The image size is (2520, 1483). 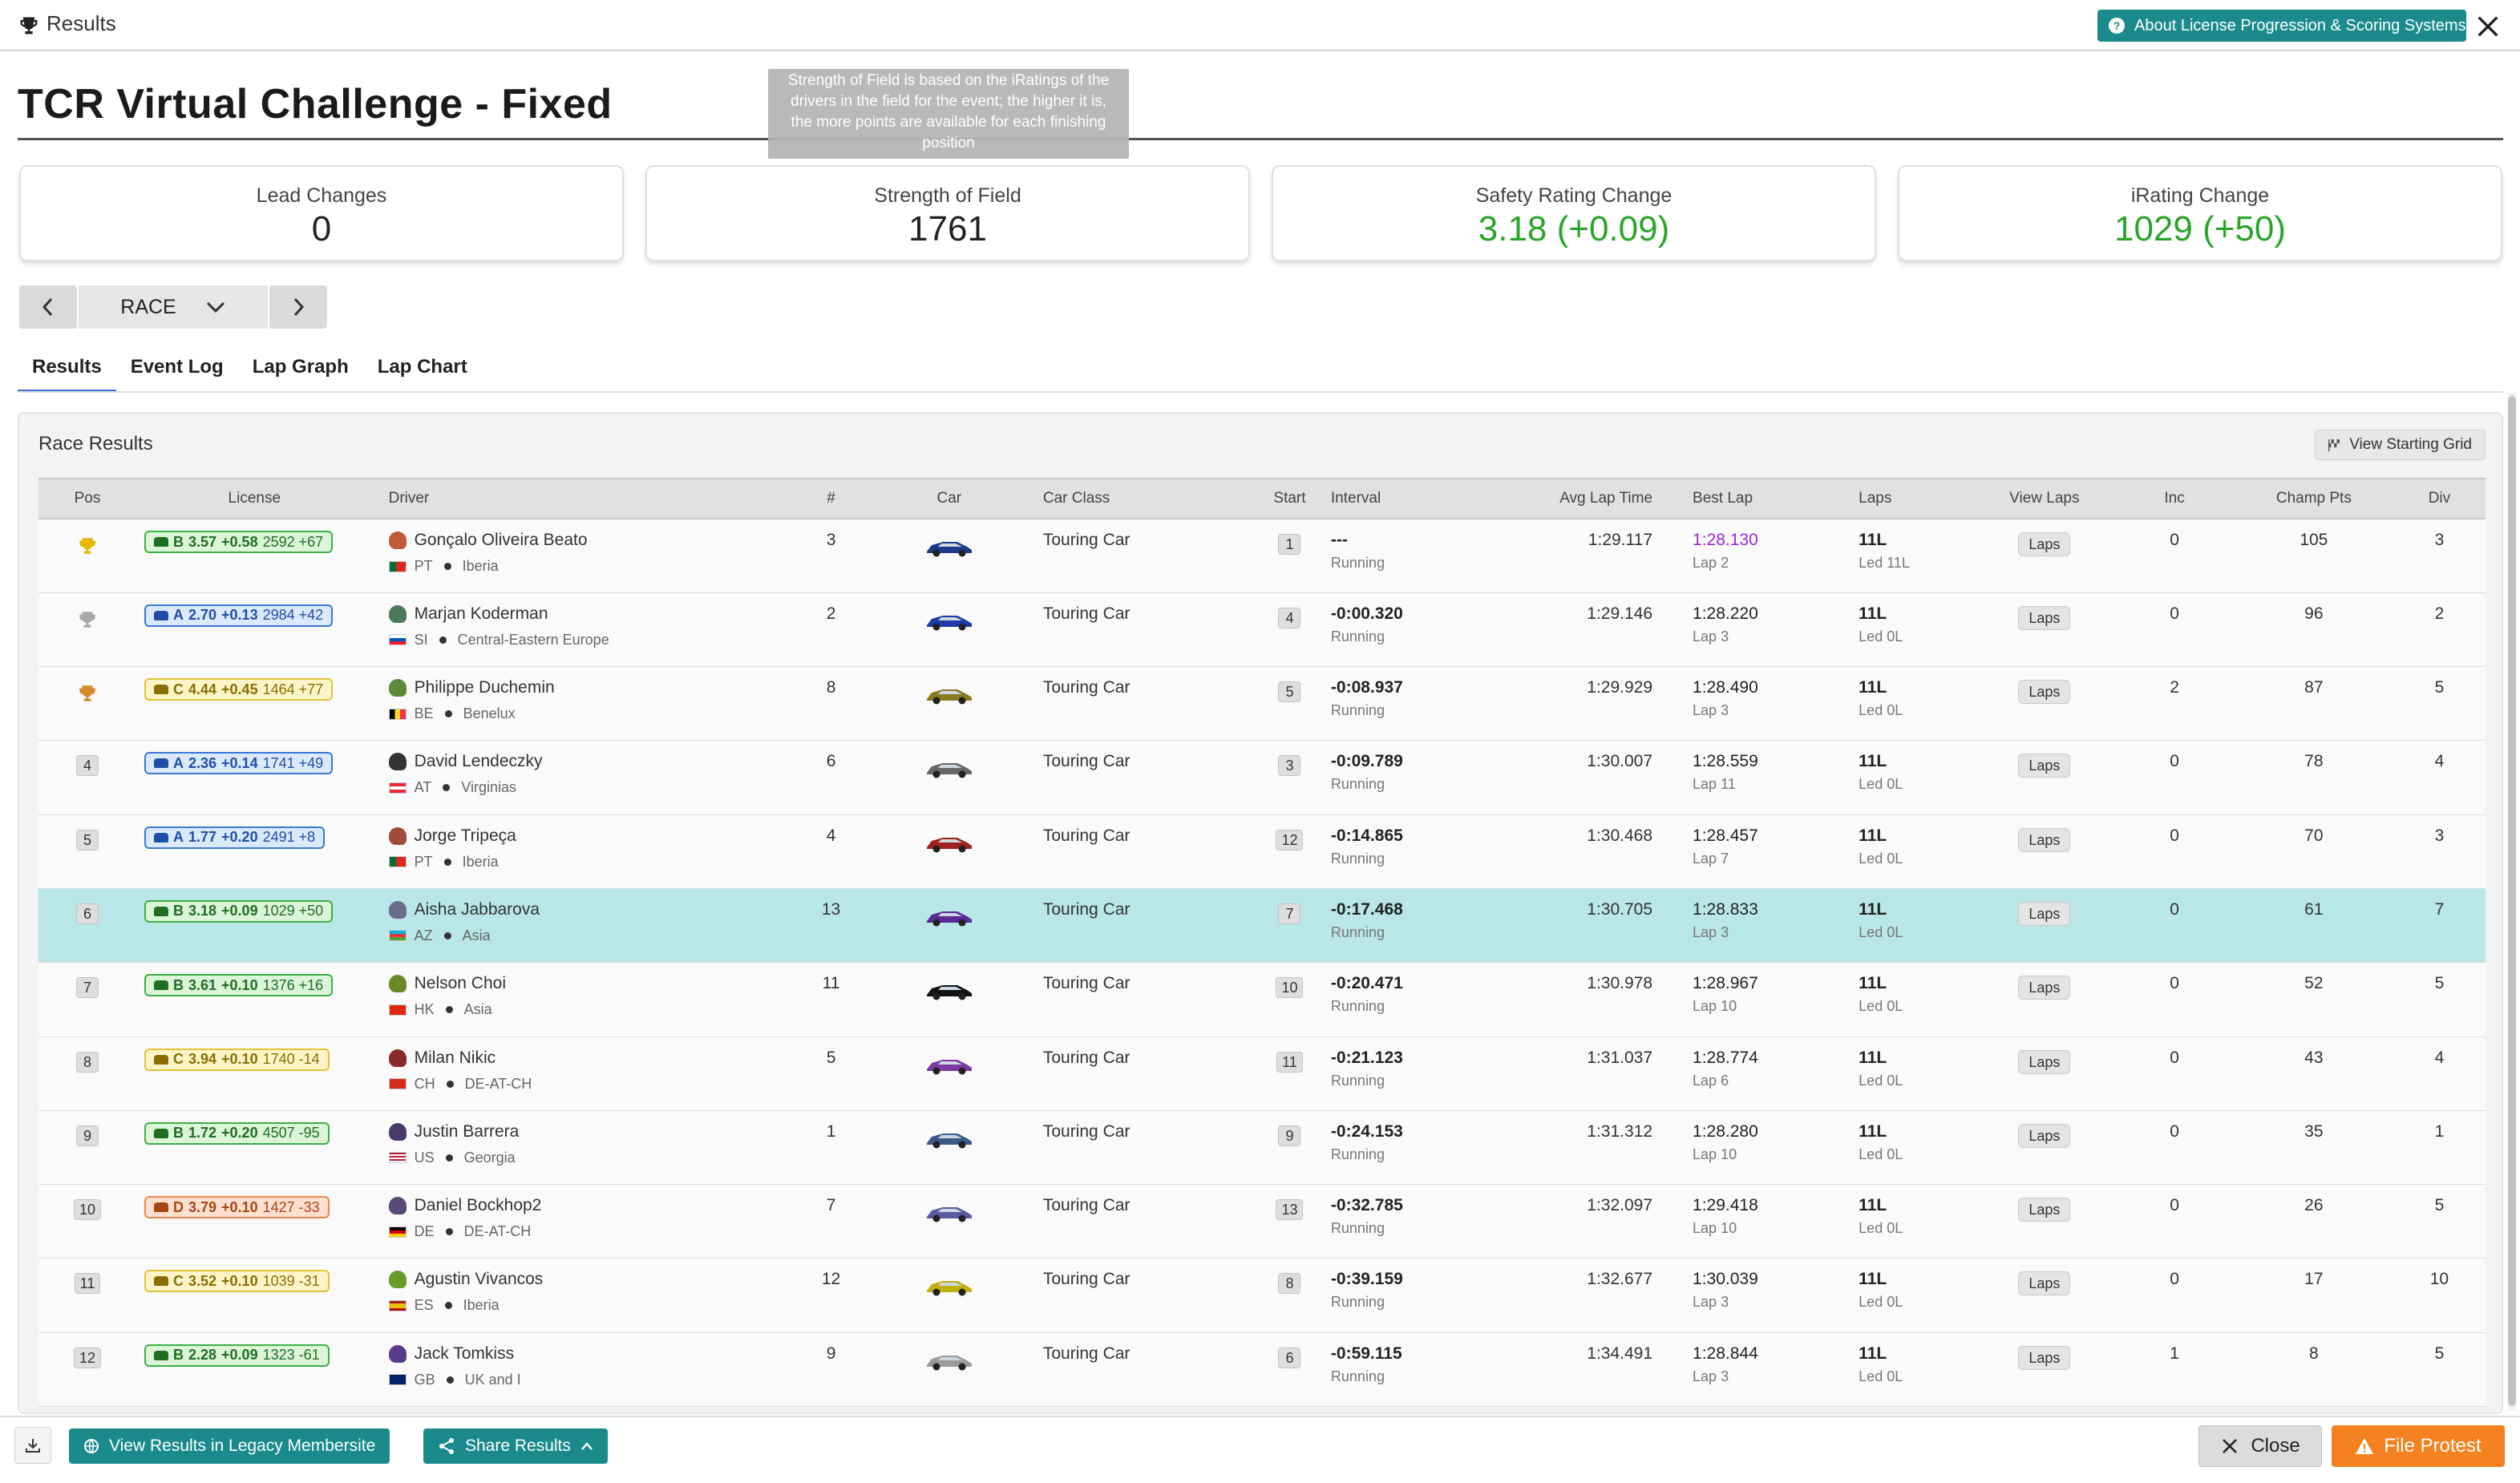 I want to click on col-inc: Inc, so click(x=2174, y=499).